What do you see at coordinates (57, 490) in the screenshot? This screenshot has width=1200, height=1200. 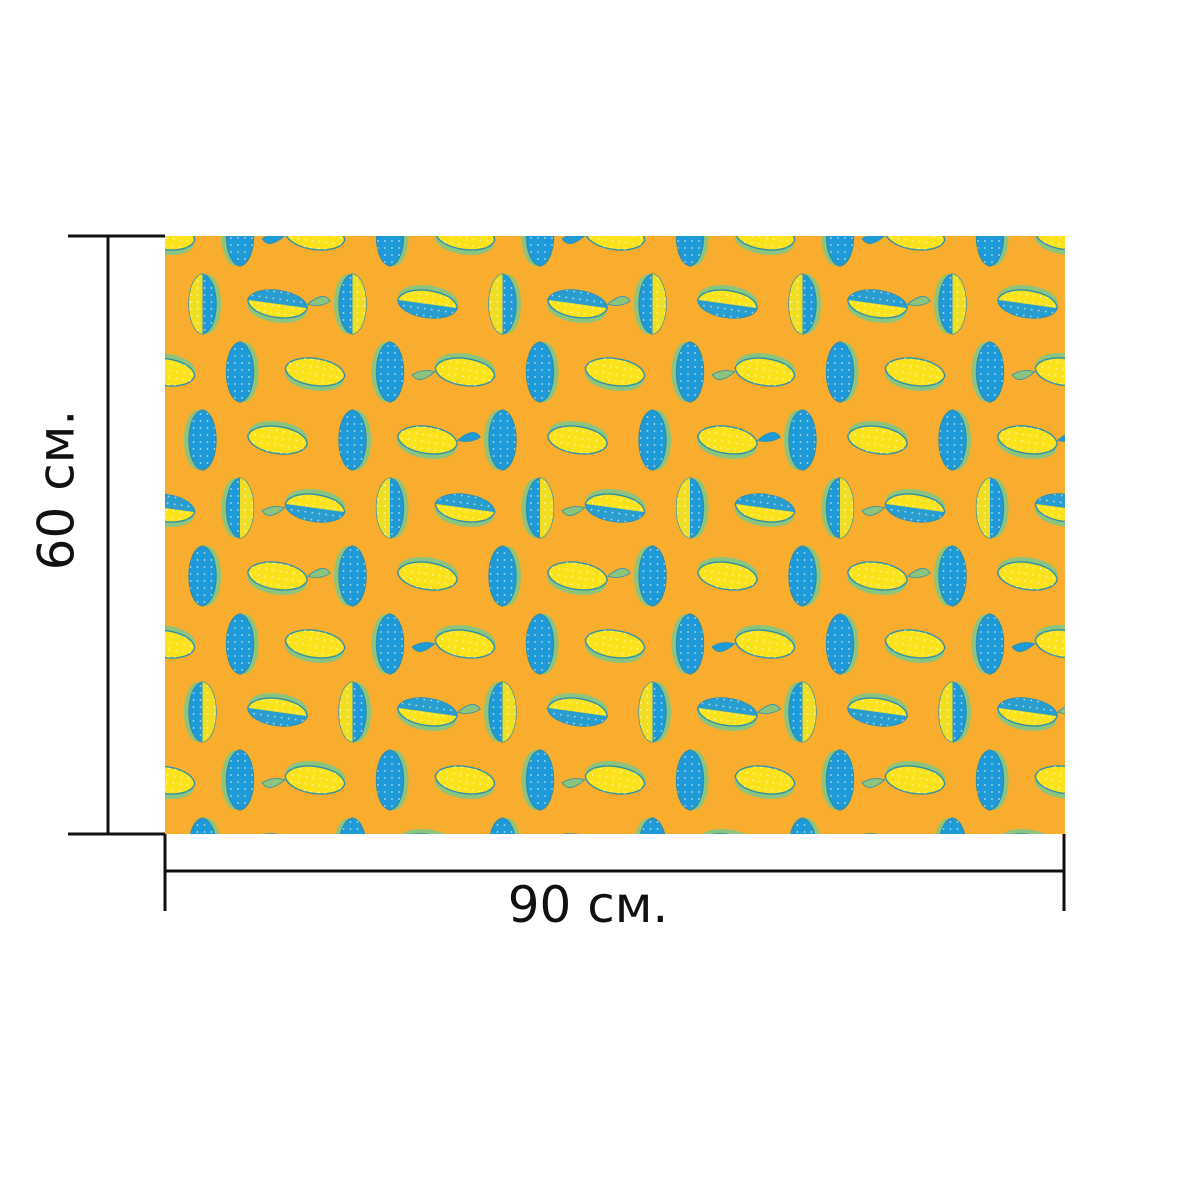 I see `height-label: 60 см.` at bounding box center [57, 490].